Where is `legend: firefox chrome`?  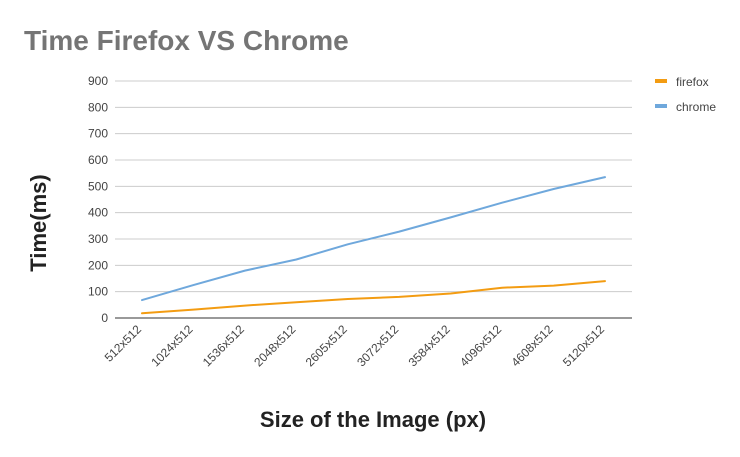 legend: firefox chrome is located at coordinates (685, 94).